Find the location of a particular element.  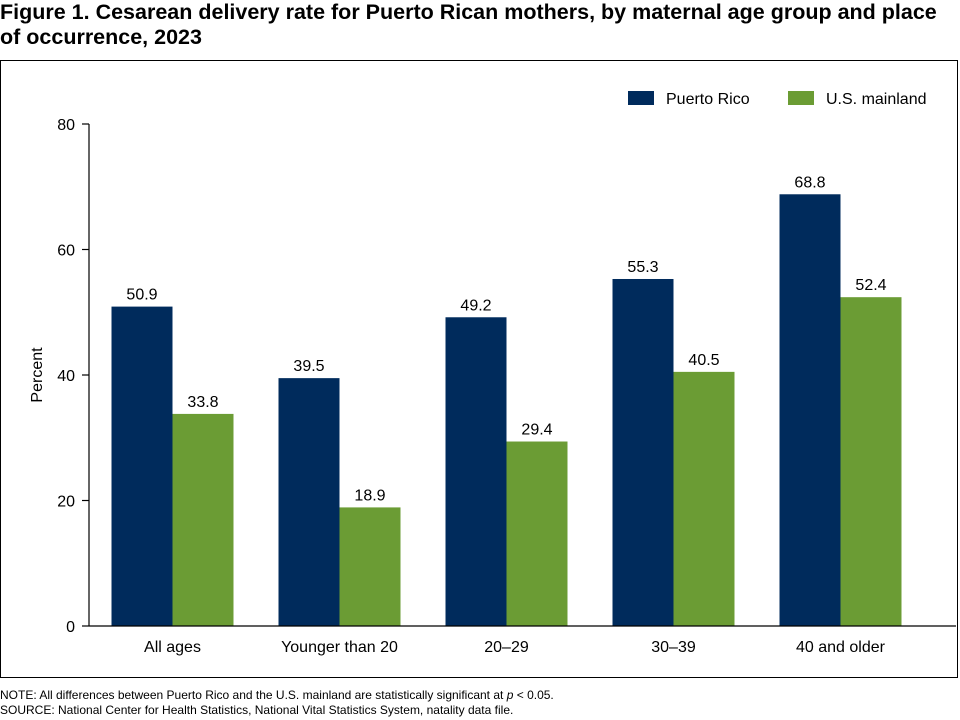

data-label: 39.5 is located at coordinates (308, 366).